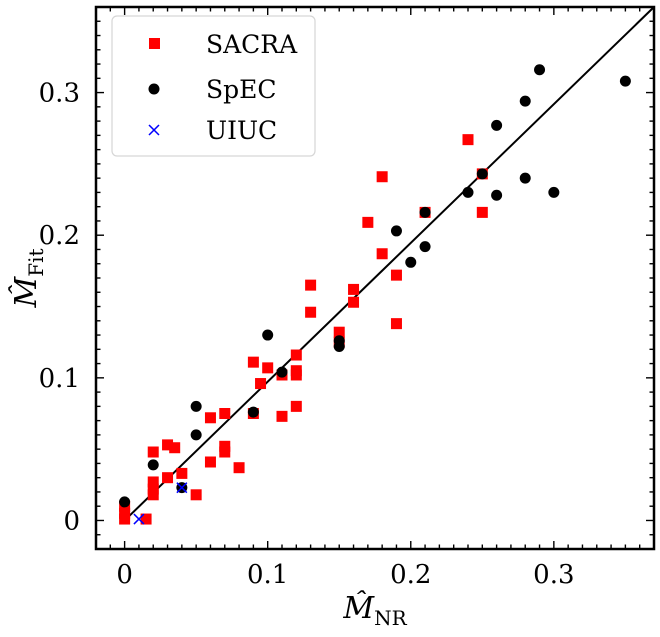 The image size is (660, 637). I want to click on legend: SACRA SpEC UIUC, so click(213, 86).